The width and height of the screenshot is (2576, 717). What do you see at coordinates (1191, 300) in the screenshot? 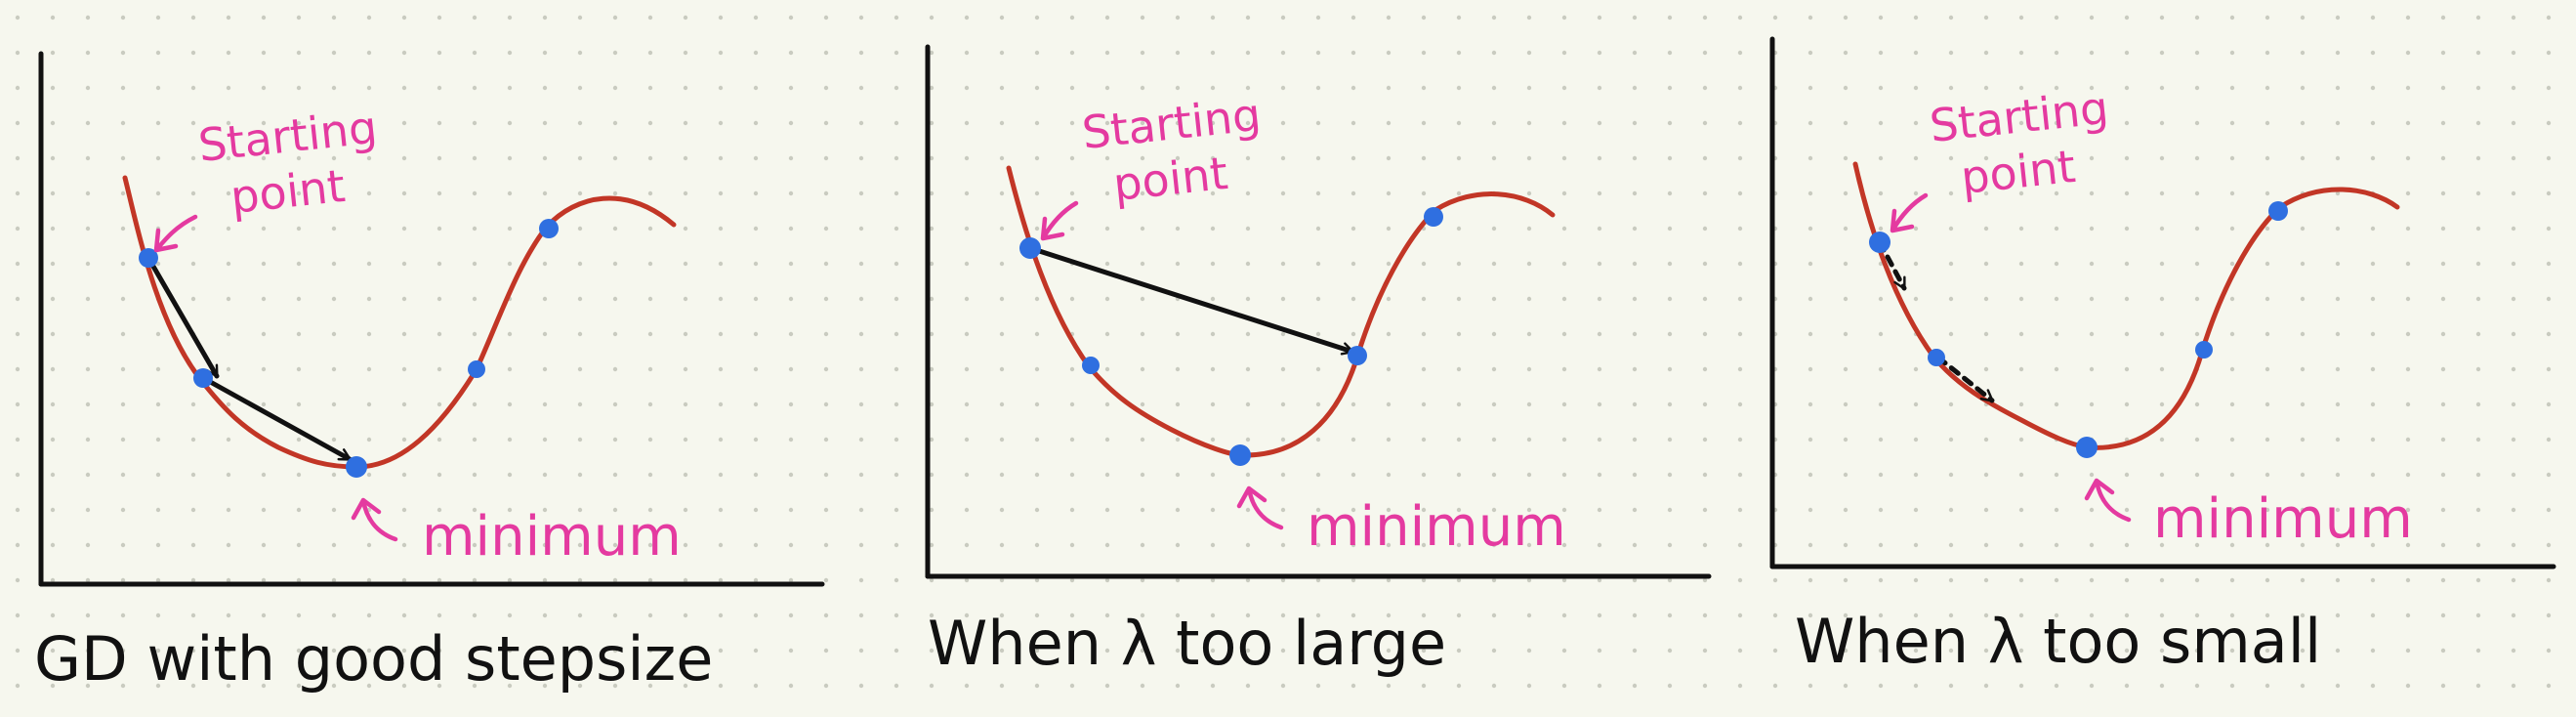
I see `step-arrow-overshoot` at bounding box center [1191, 300].